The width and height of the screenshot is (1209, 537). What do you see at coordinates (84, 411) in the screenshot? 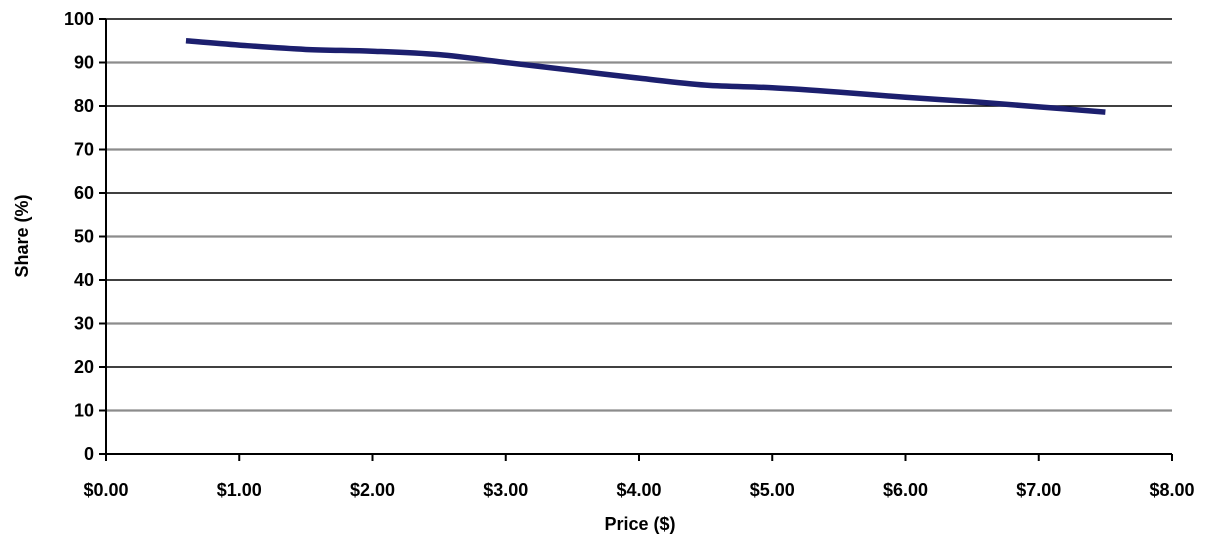
I see `y-tick-label: 10` at bounding box center [84, 411].